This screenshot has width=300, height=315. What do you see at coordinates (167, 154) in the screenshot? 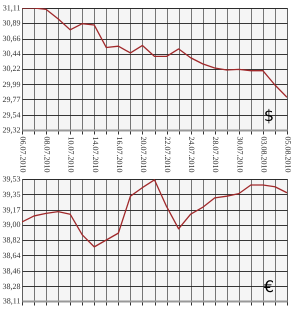
I see `x-tick-label: 22.07.2010` at bounding box center [167, 154].